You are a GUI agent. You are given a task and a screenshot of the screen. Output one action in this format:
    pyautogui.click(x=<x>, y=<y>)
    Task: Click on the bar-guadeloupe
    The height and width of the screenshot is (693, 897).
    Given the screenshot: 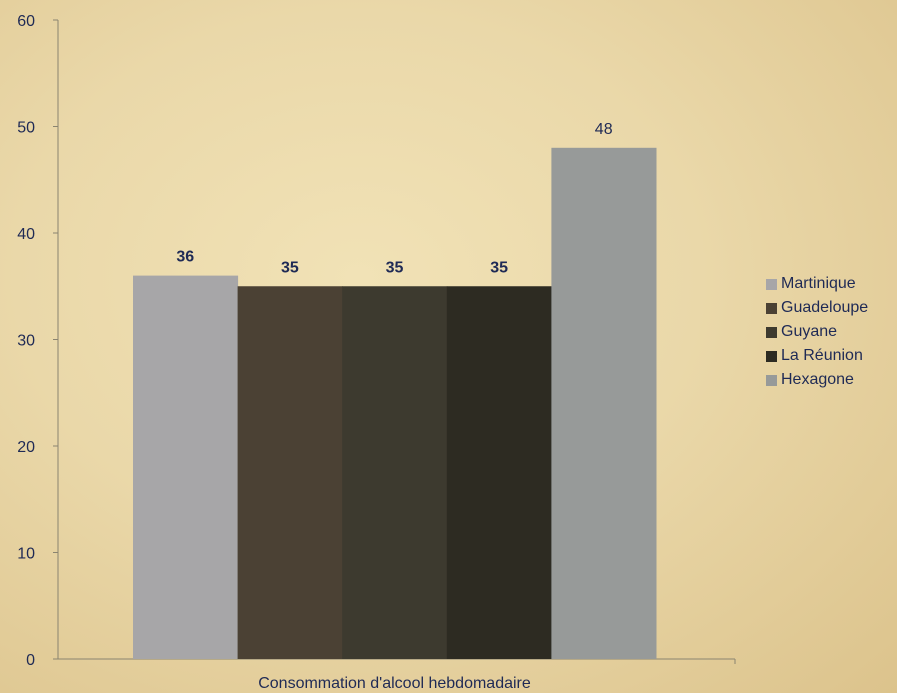 What is the action you would take?
    pyautogui.click(x=290, y=472)
    